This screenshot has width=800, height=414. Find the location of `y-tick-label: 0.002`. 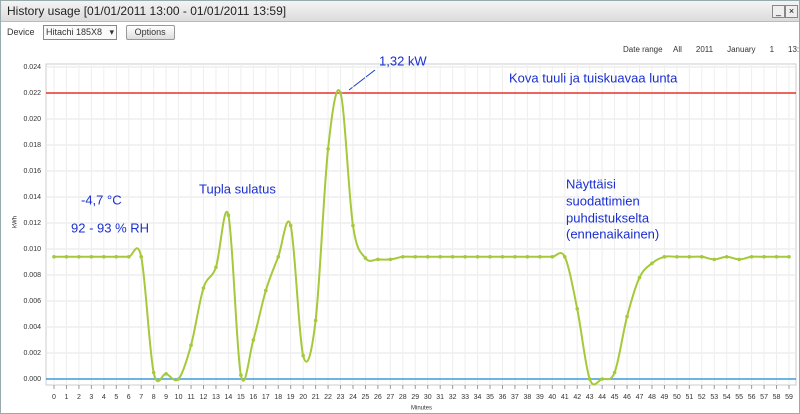

y-tick-label: 0.002 is located at coordinates (32, 353).